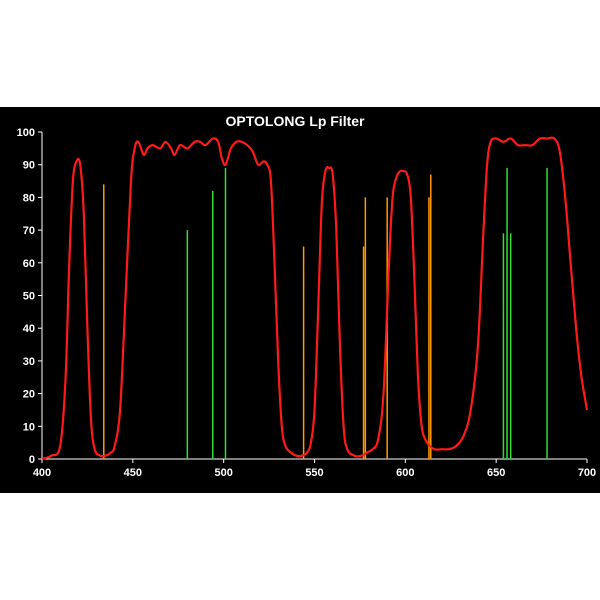  Describe the element at coordinates (32, 460) in the screenshot. I see `y-tick-label: 0` at that location.